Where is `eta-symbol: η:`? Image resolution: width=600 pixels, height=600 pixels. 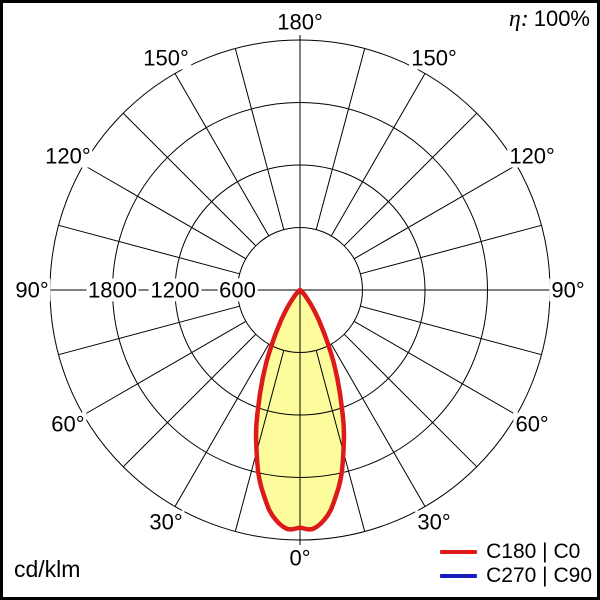 eta-symbol: η: is located at coordinates (518, 19).